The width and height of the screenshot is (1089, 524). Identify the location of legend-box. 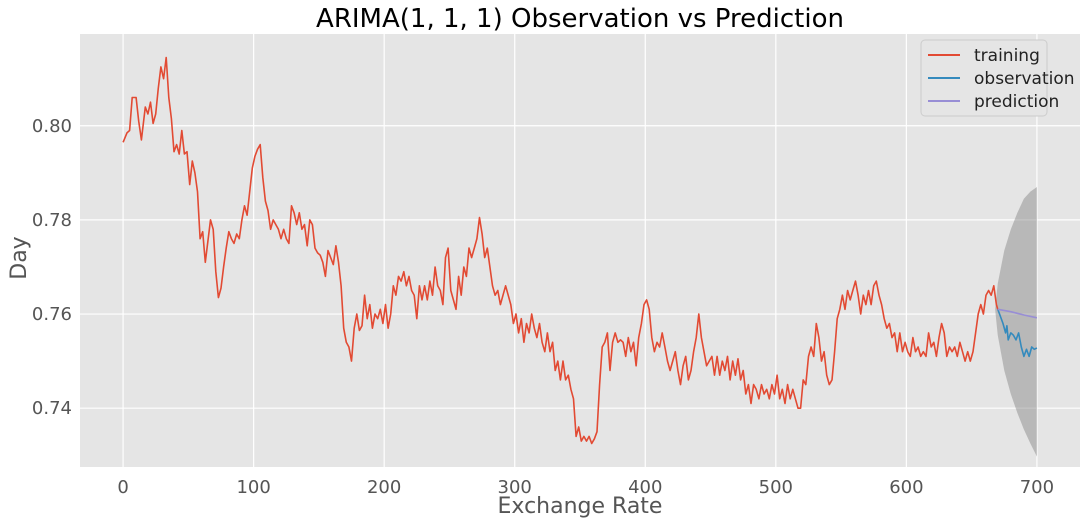
(984, 78).